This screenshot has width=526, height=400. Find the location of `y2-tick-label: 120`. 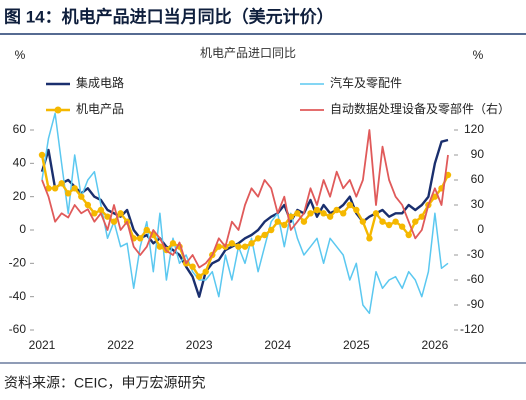

y2-tick-label: 120 is located at coordinates (474, 129).